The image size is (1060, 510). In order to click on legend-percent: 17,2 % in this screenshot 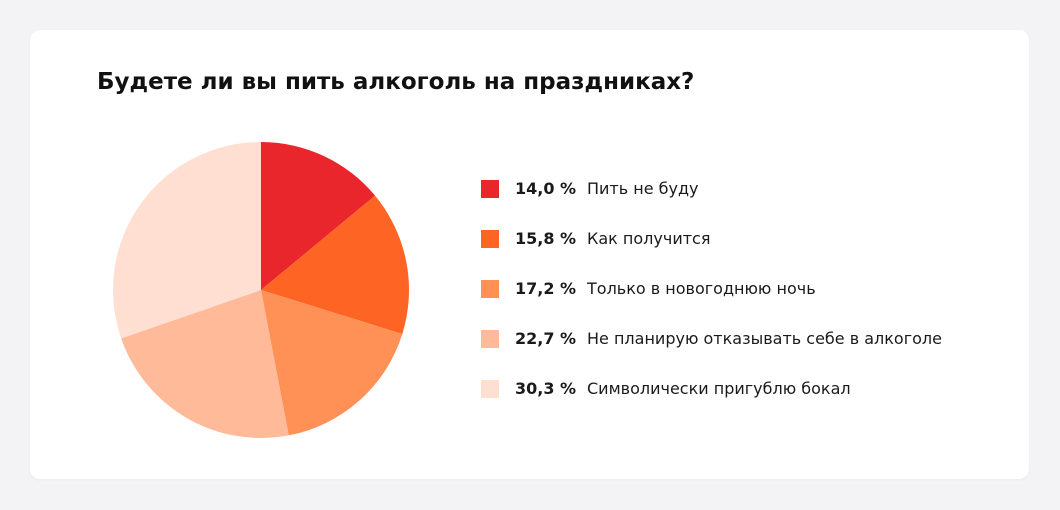, I will do `click(546, 288)`.